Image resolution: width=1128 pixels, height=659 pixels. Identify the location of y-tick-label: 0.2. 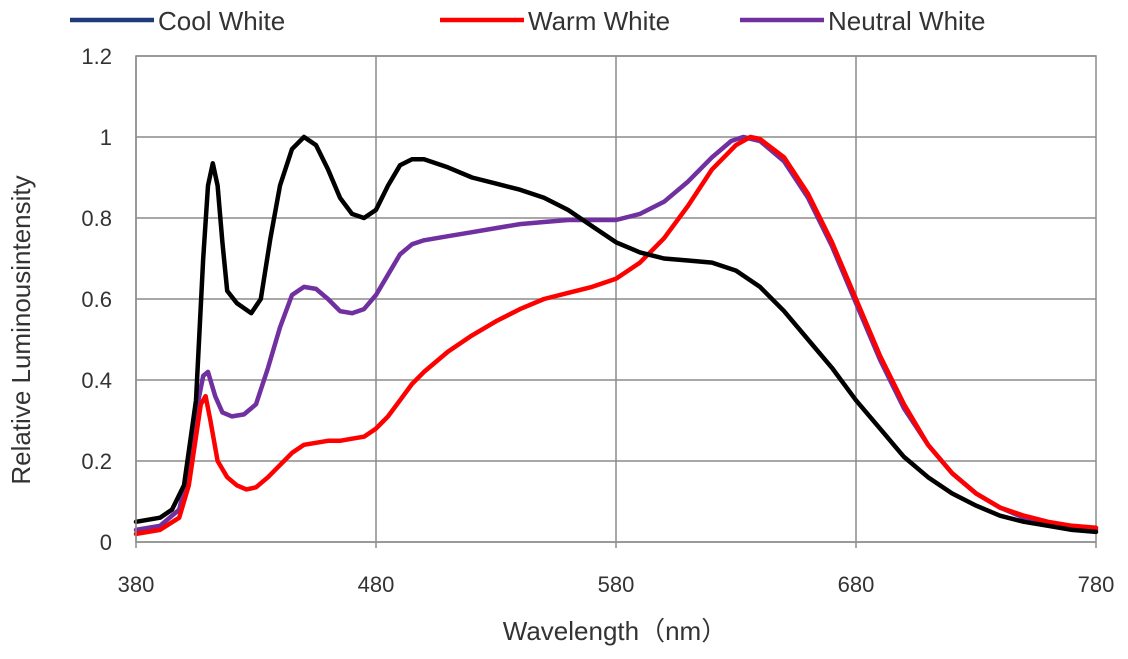
(96, 461).